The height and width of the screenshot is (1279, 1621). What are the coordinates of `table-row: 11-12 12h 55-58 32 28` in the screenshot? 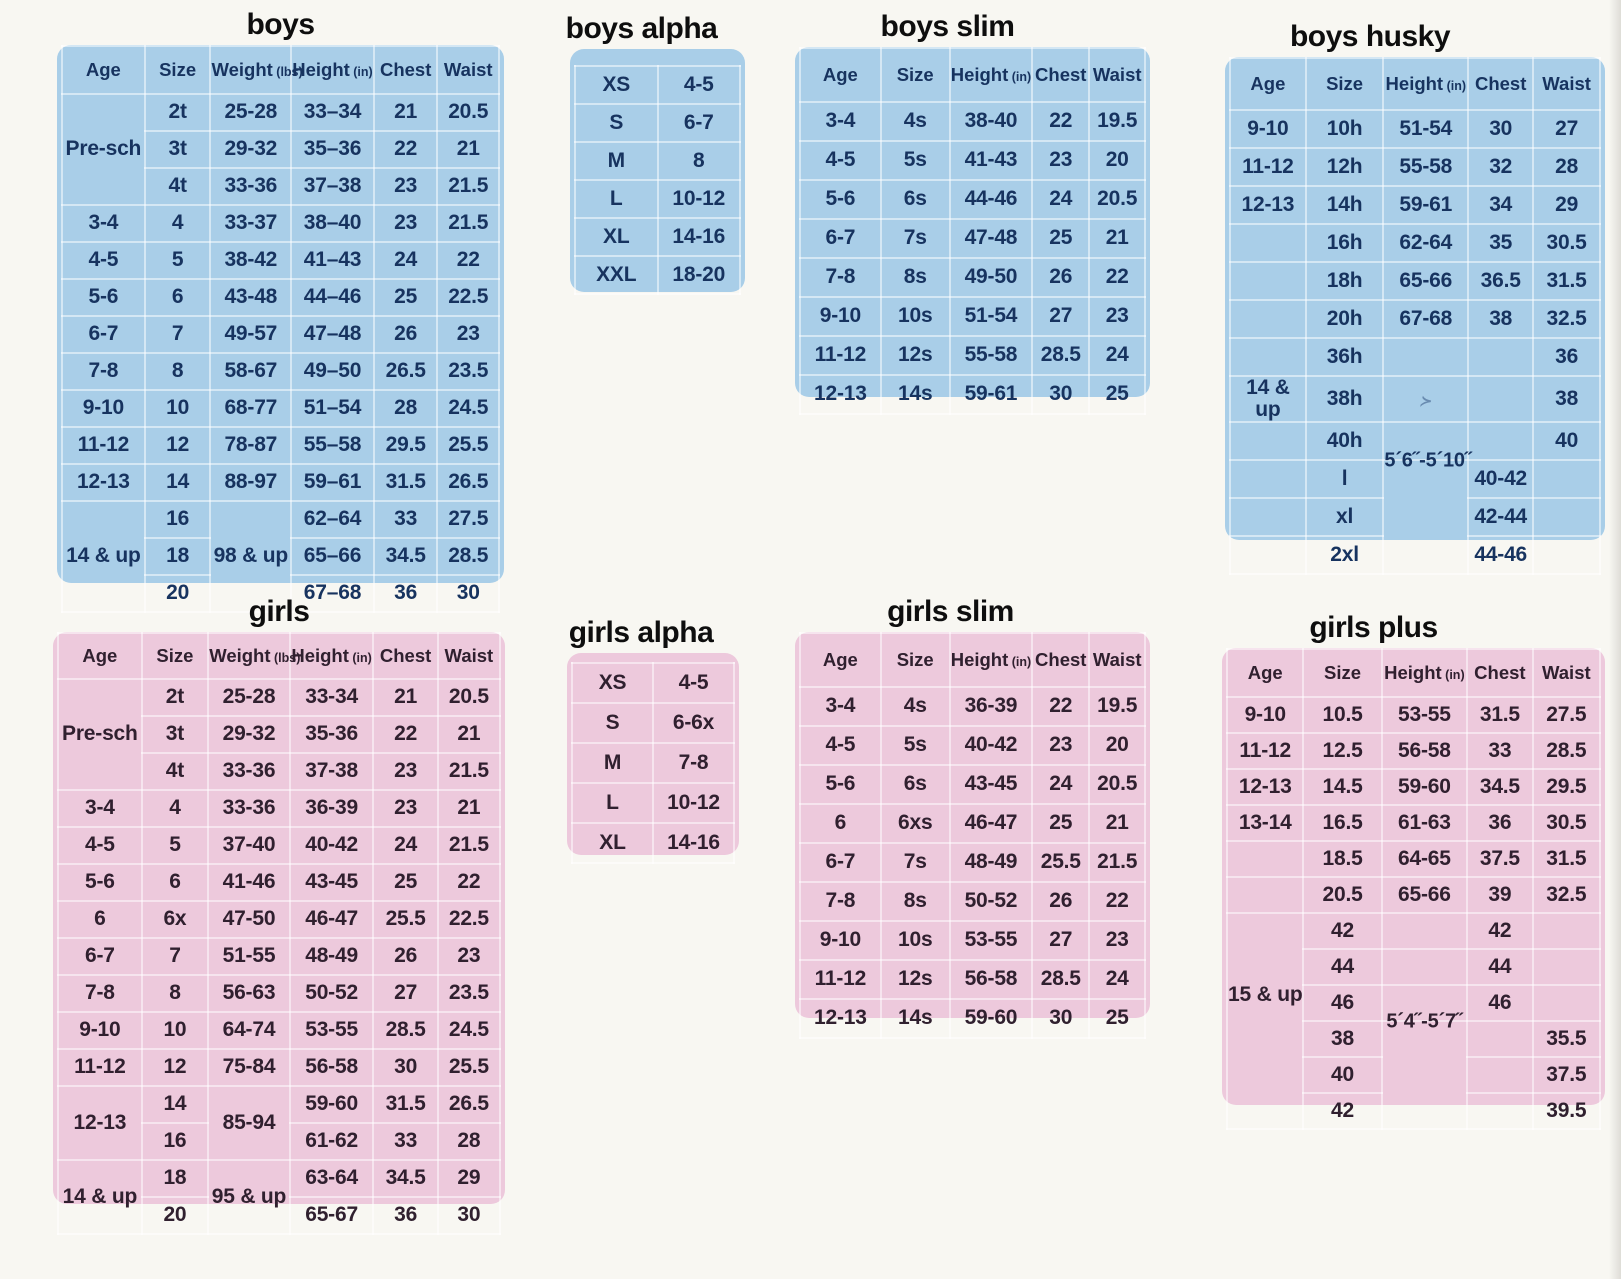 It's located at (1415, 167).